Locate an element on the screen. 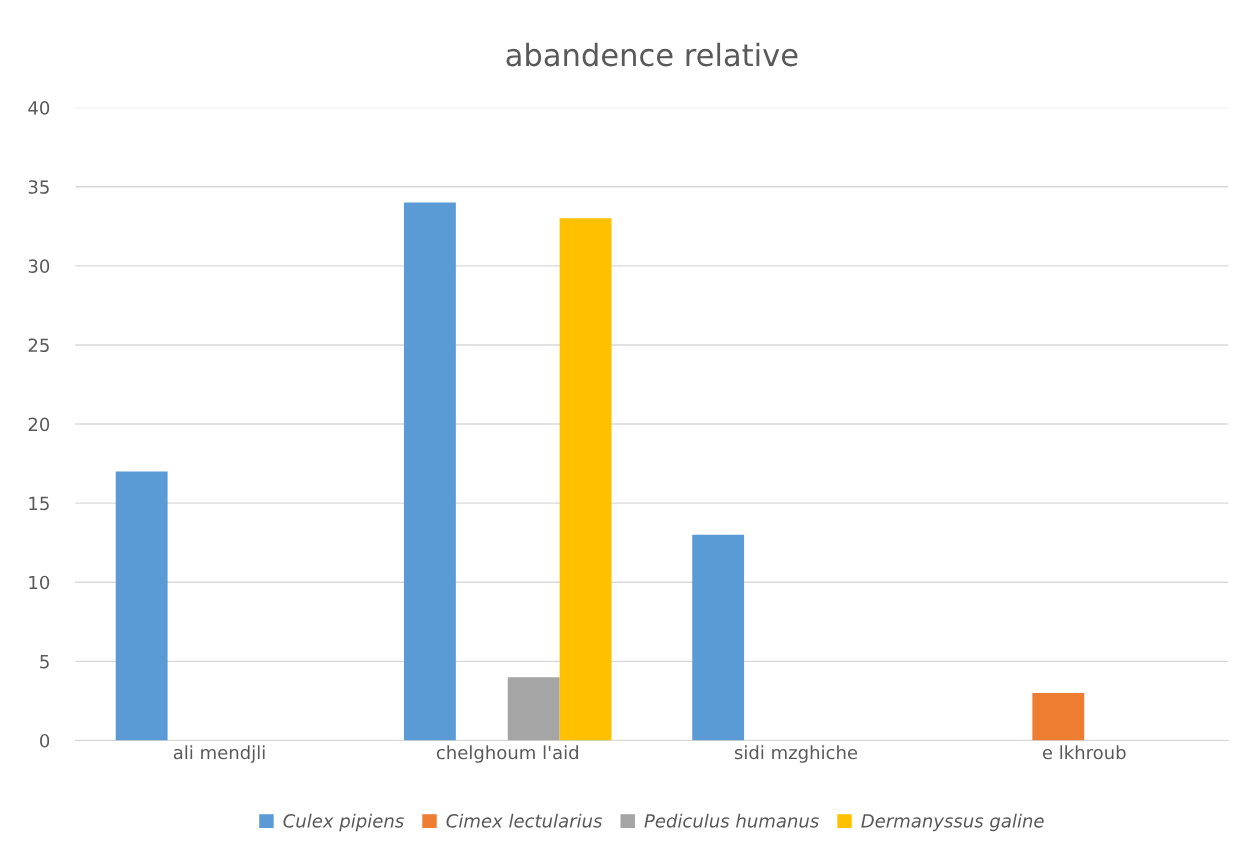 This screenshot has width=1256, height=861. y-tick-label: 0 is located at coordinates (45, 740).